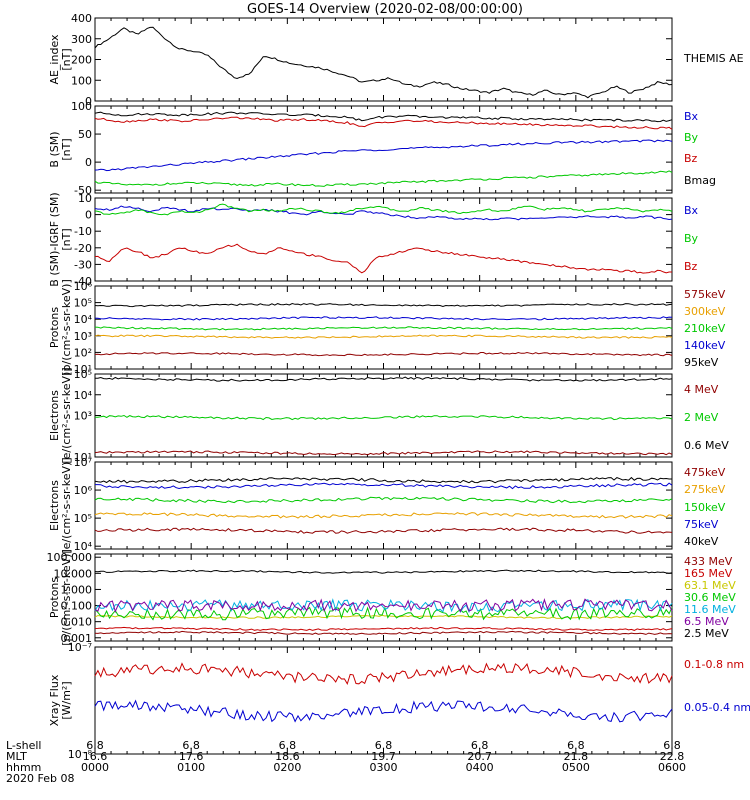 Image resolution: width=750 pixels, height=800 pixels. What do you see at coordinates (77, 638) in the screenshot?
I see `y-tick-label: 0.001` at bounding box center [77, 638].